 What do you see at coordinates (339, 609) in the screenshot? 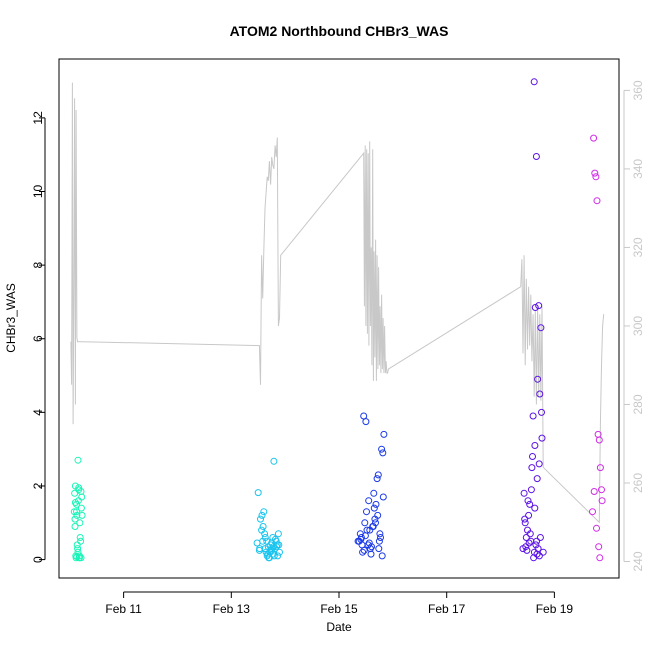
I see `x-tick-label: Feb 15` at bounding box center [339, 609].